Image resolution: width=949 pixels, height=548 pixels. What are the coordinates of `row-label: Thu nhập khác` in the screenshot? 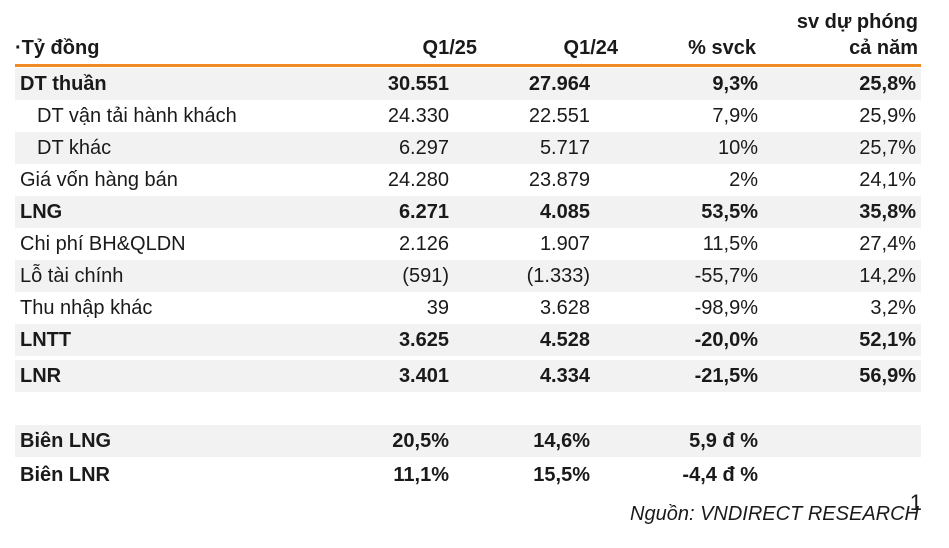 It's located at (86, 308).